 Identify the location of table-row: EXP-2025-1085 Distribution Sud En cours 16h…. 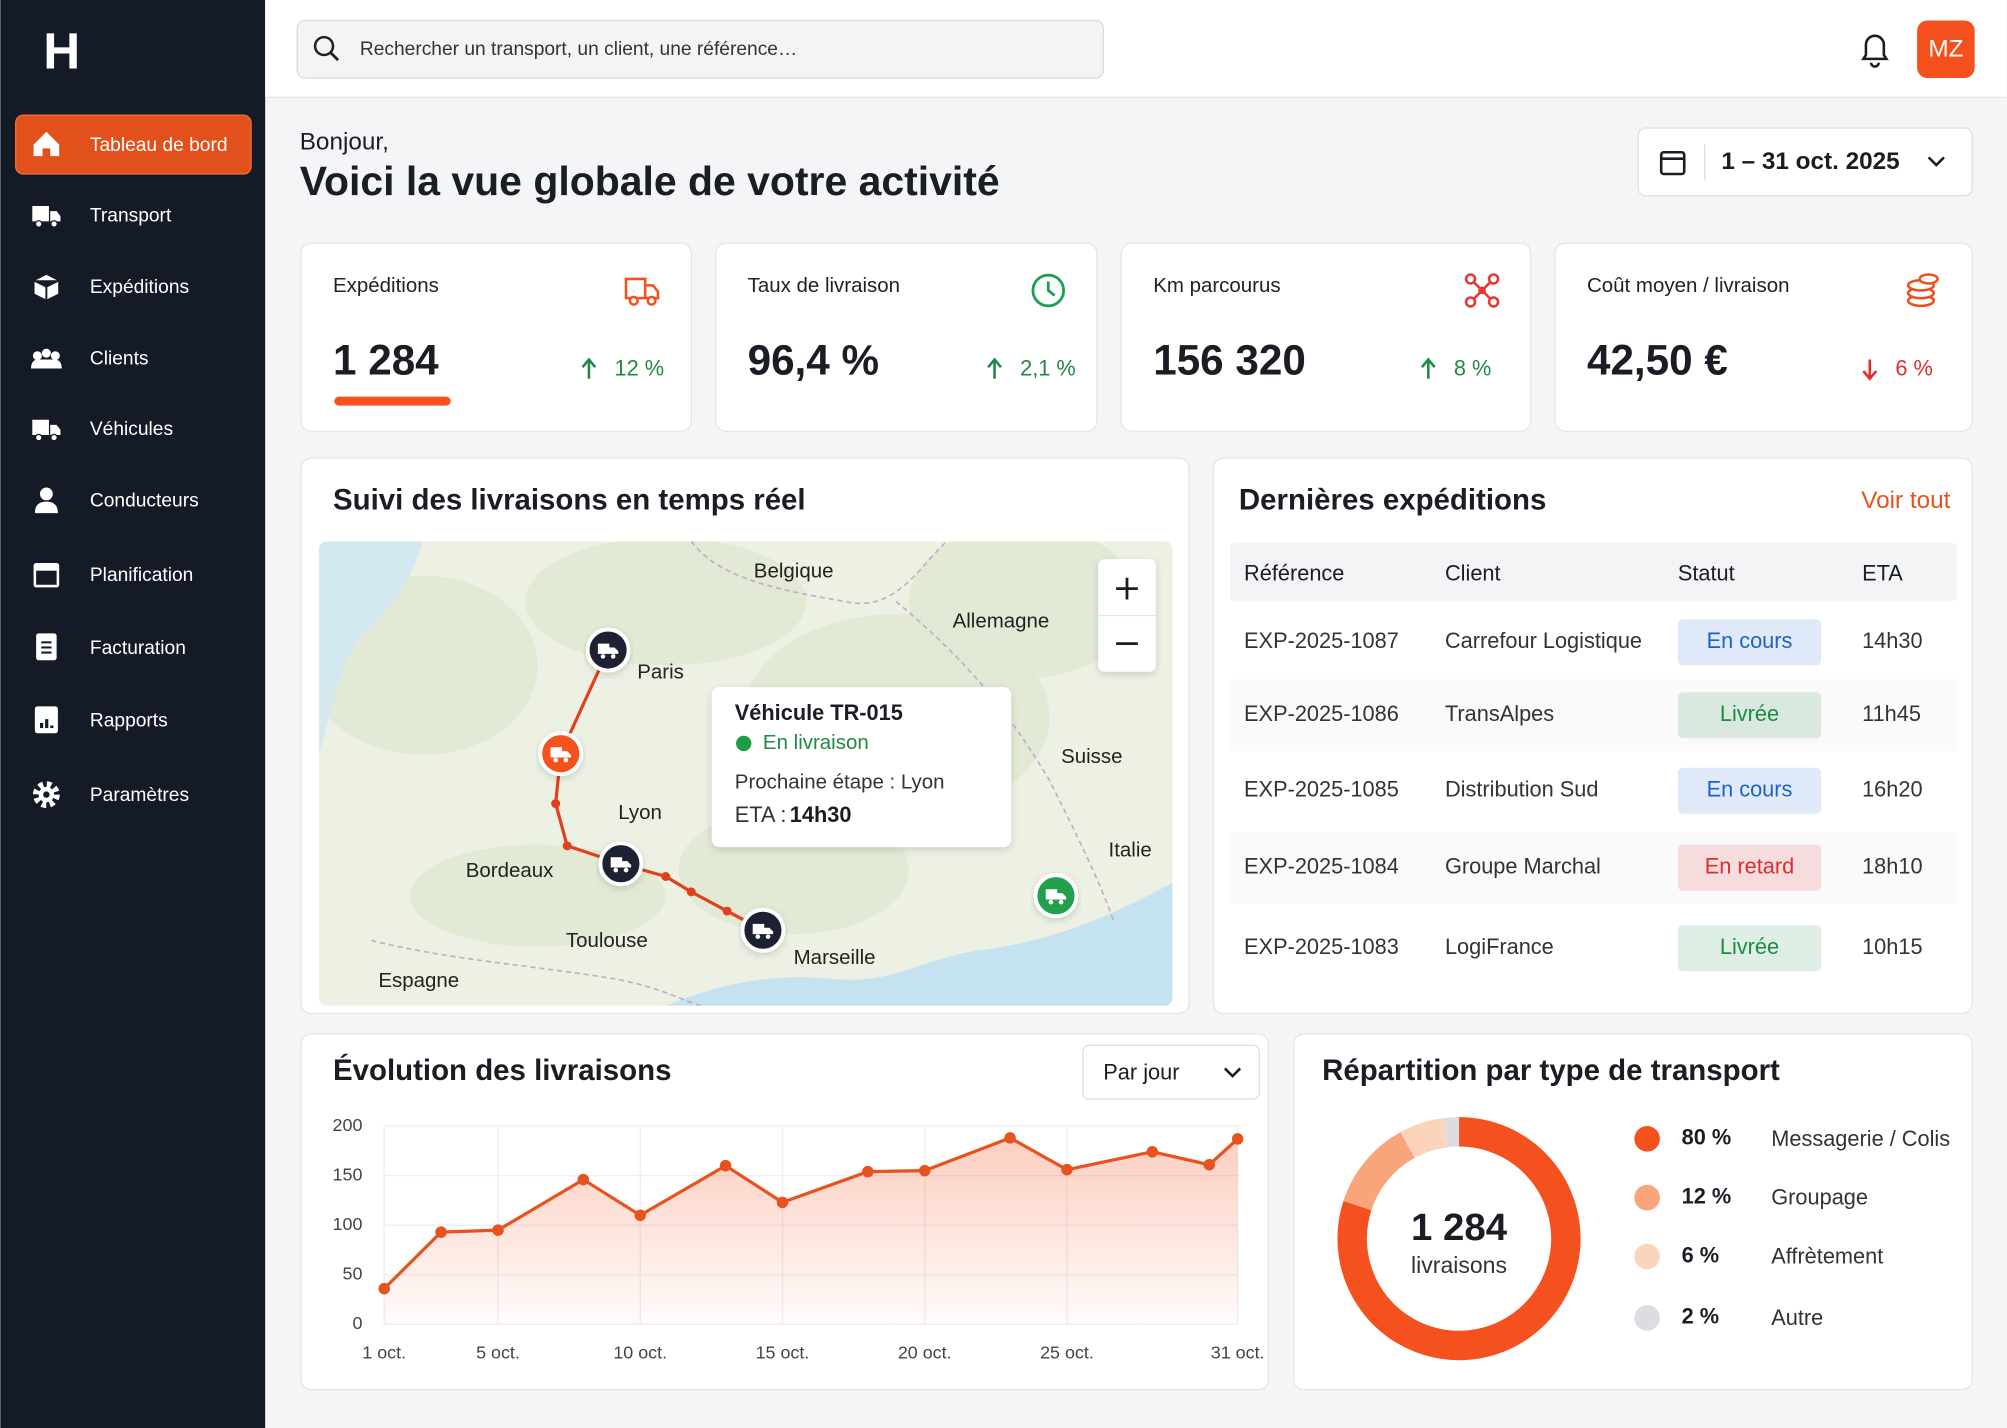
(1583, 790).